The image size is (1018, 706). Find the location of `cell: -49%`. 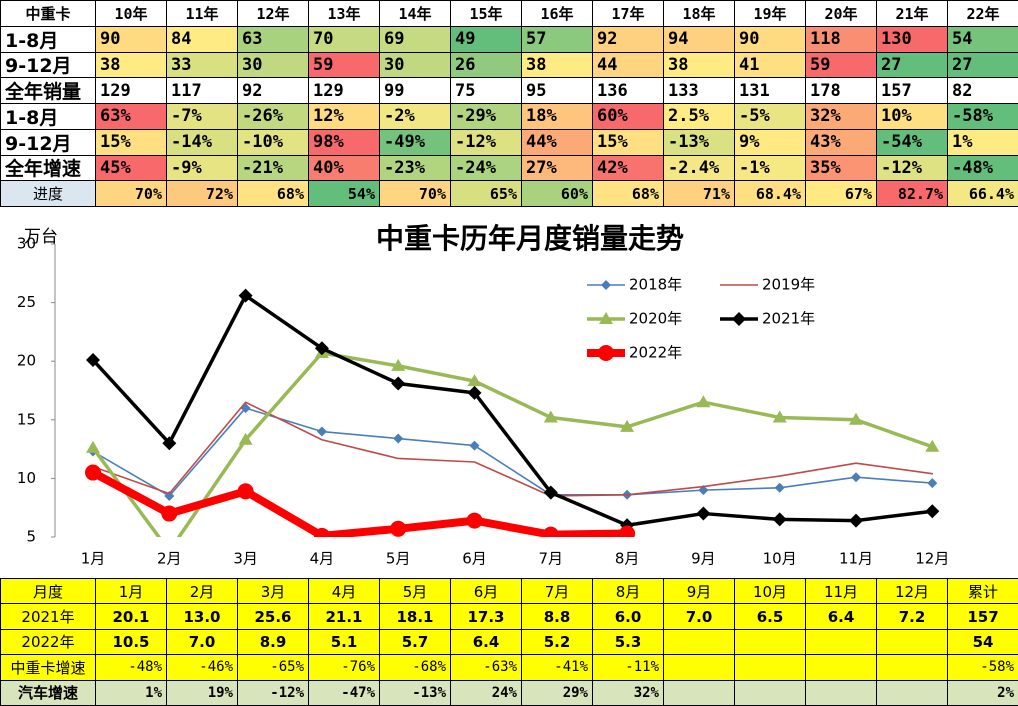

cell: -49% is located at coordinates (415, 142).